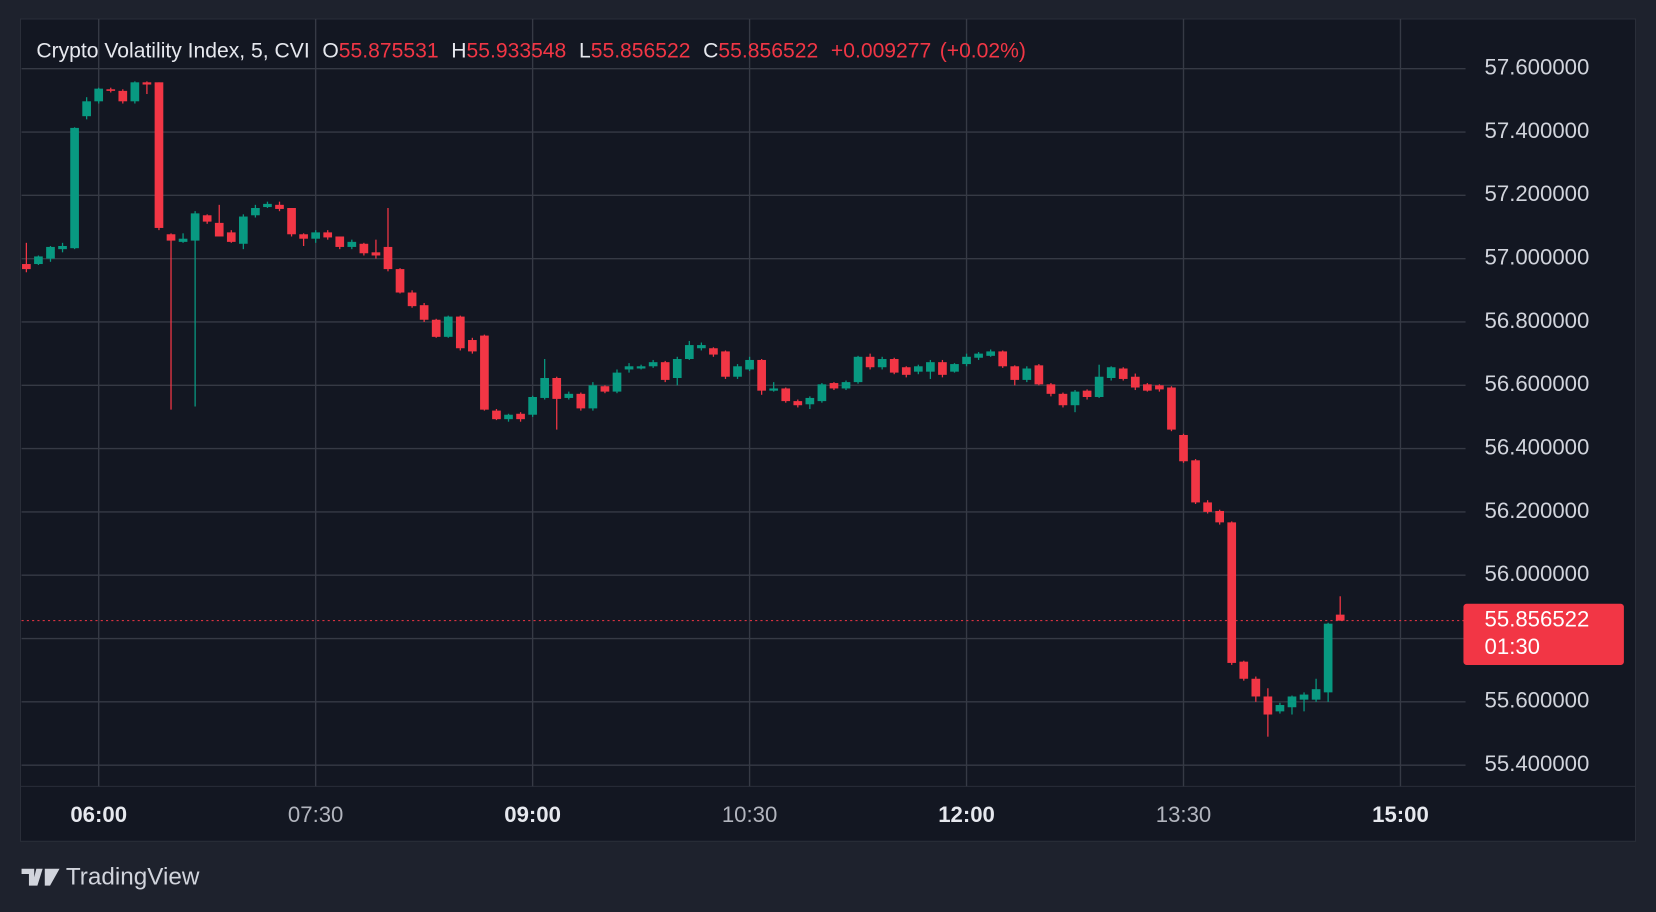 The height and width of the screenshot is (912, 1656). Describe the element at coordinates (133, 877) in the screenshot. I see `brand-name: TradingView` at that location.